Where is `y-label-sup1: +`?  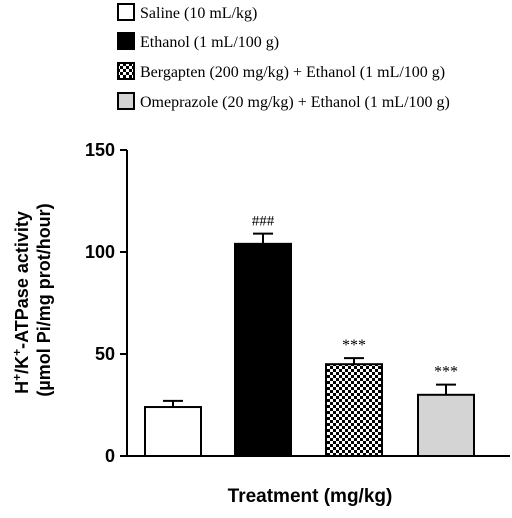 y-label-sup1: + is located at coordinates (17, 377).